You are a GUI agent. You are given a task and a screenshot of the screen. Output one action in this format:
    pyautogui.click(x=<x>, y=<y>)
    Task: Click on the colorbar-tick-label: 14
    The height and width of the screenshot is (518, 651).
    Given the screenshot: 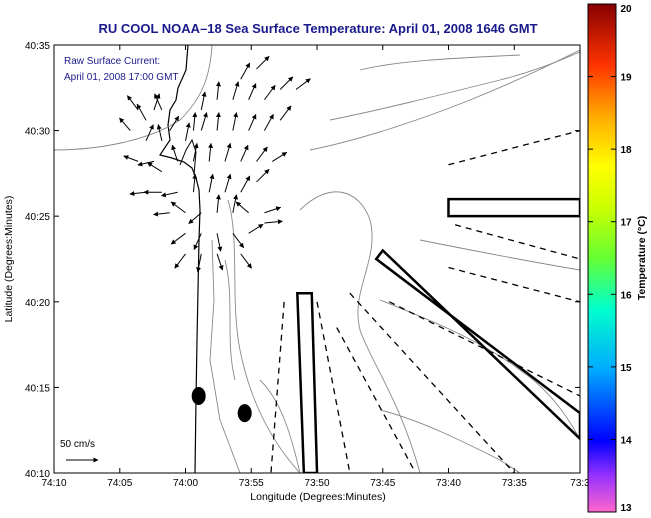 What is the action you would take?
    pyautogui.click(x=626, y=440)
    